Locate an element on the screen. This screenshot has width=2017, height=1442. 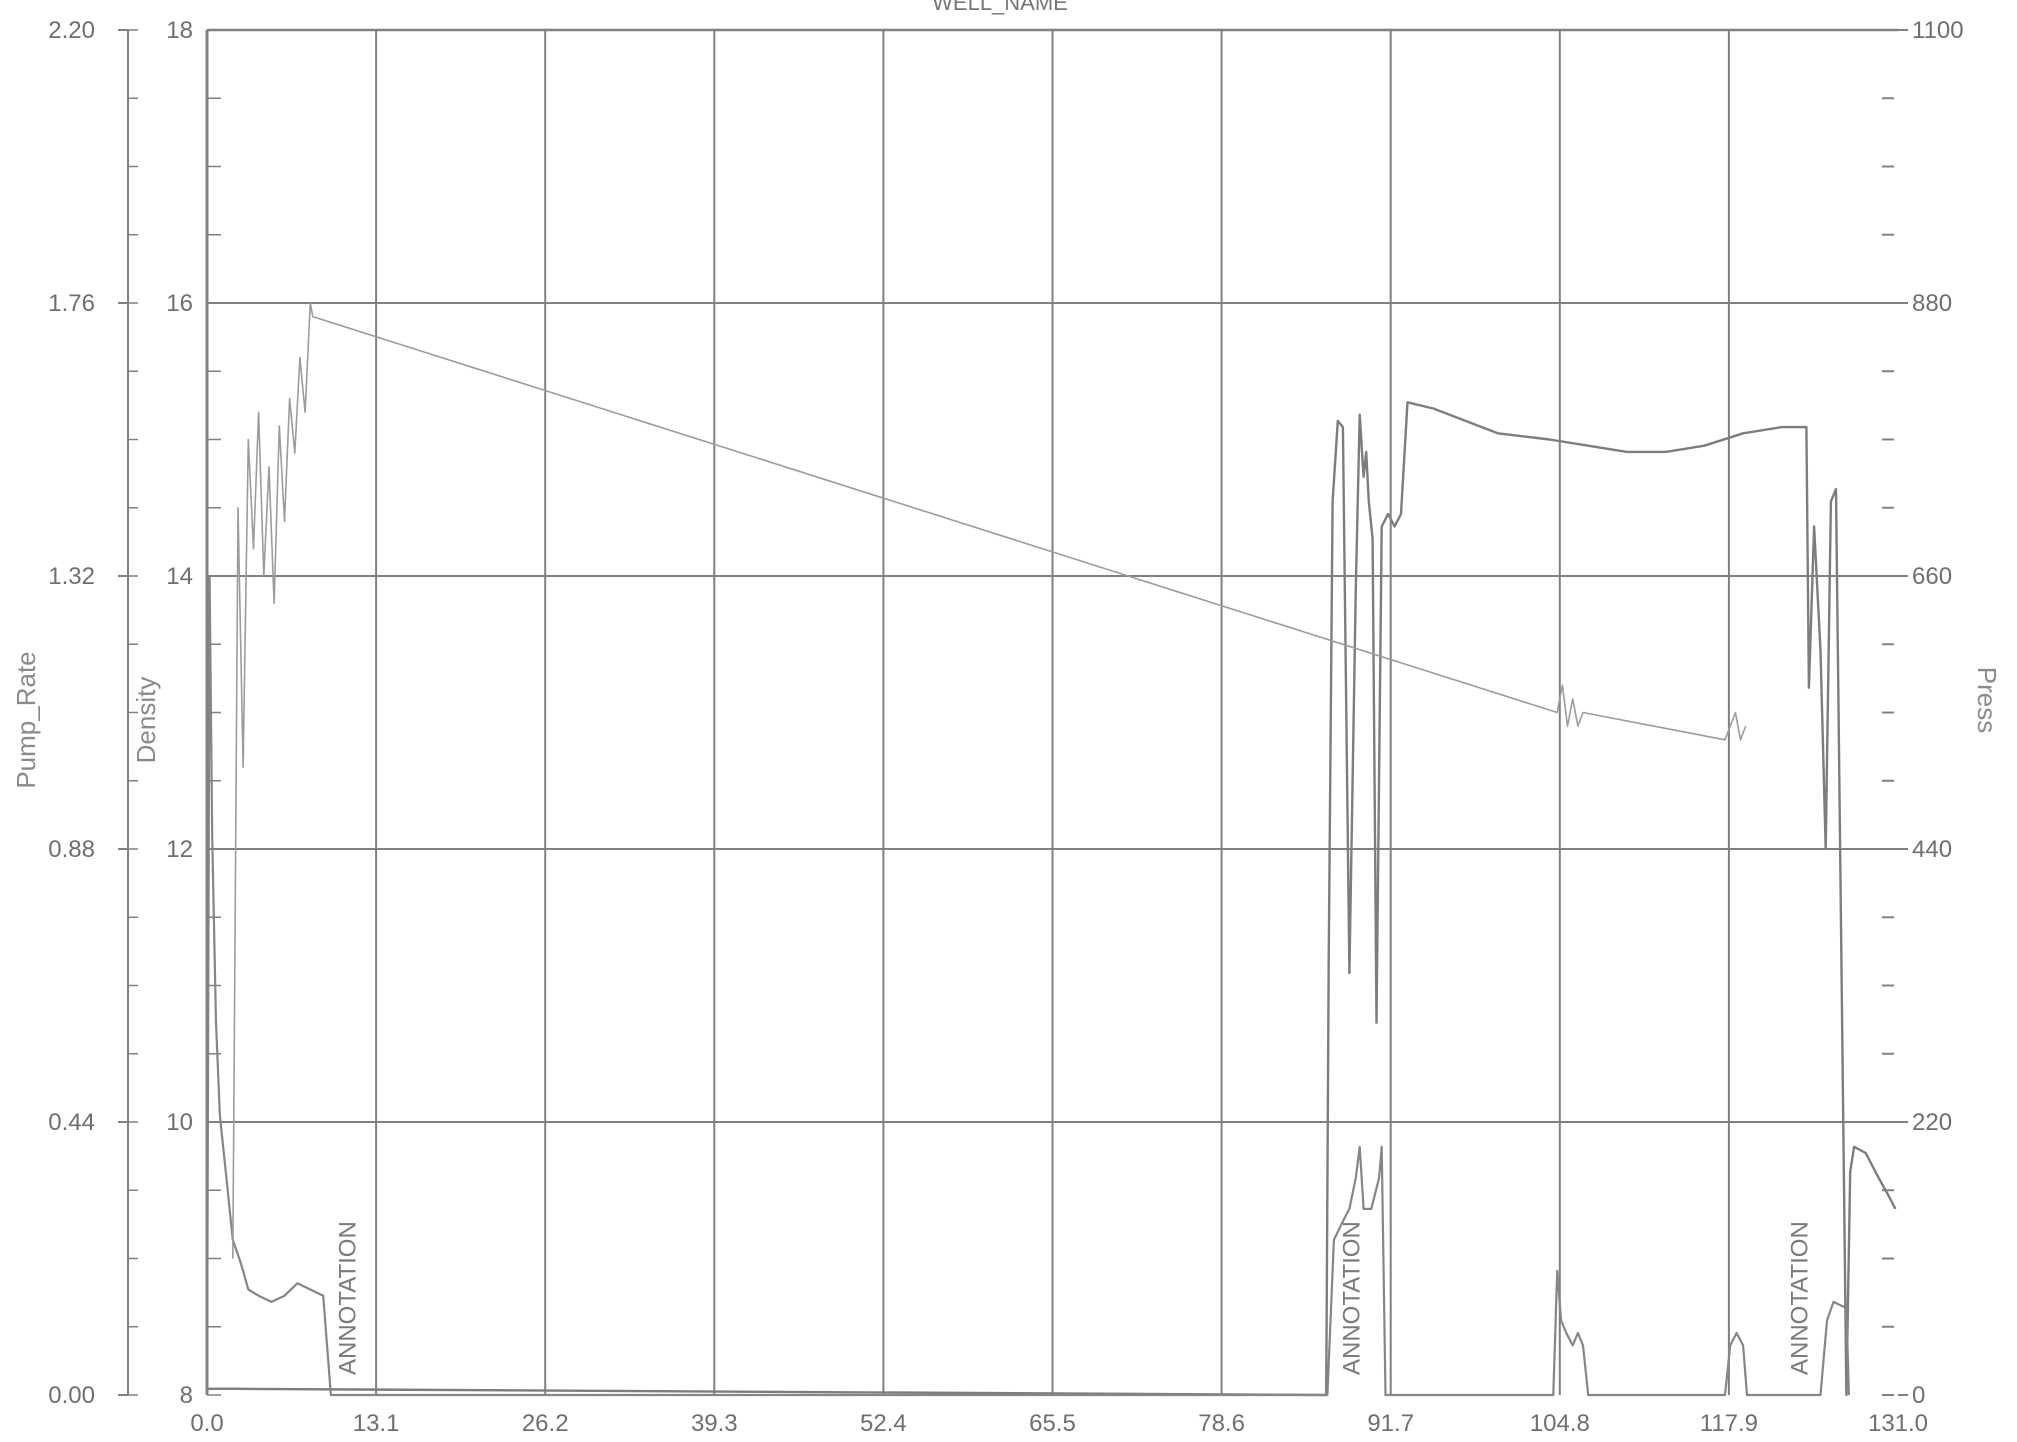
x-tick-label: 39.3 is located at coordinates (714, 1423).